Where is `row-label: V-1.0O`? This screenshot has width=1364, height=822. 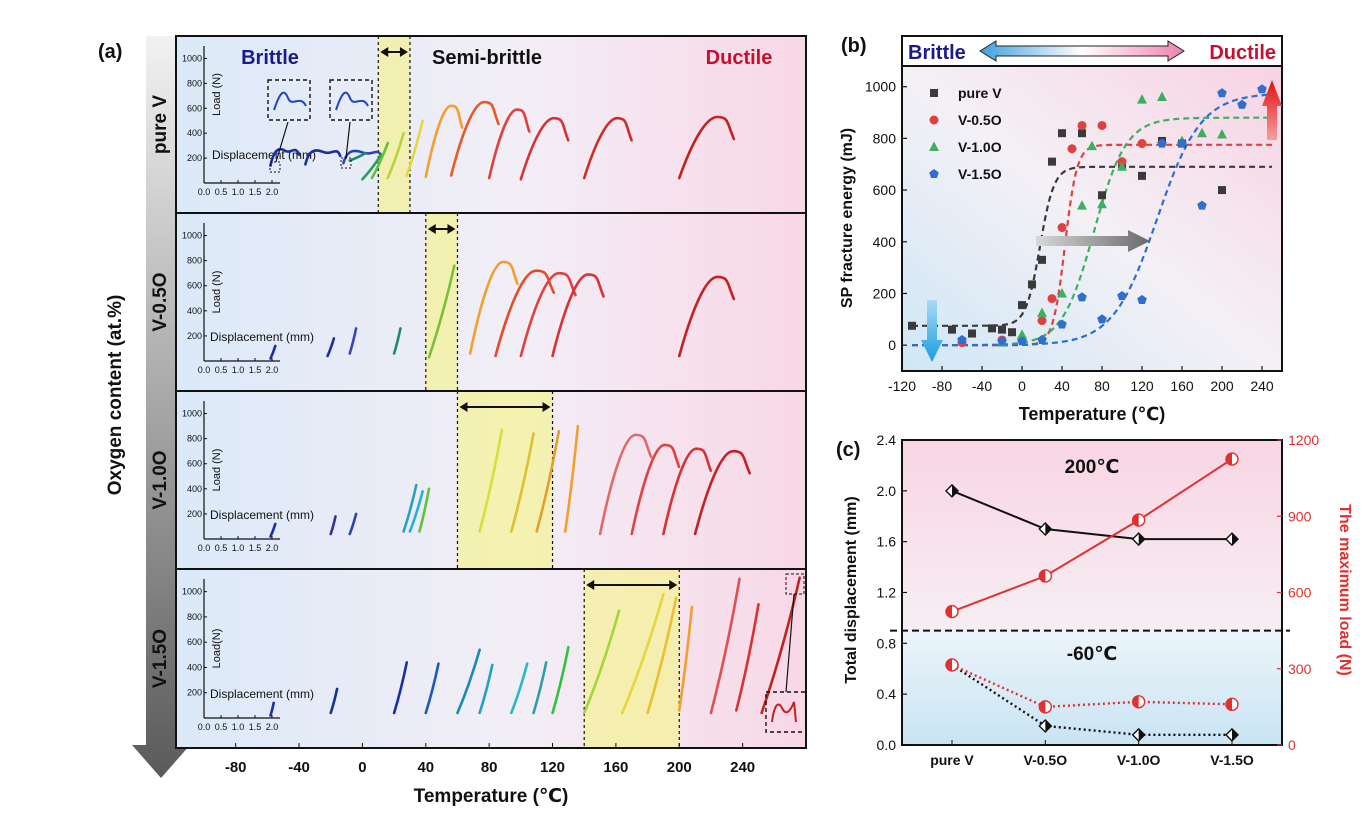 row-label: V-1.0O is located at coordinates (160, 479).